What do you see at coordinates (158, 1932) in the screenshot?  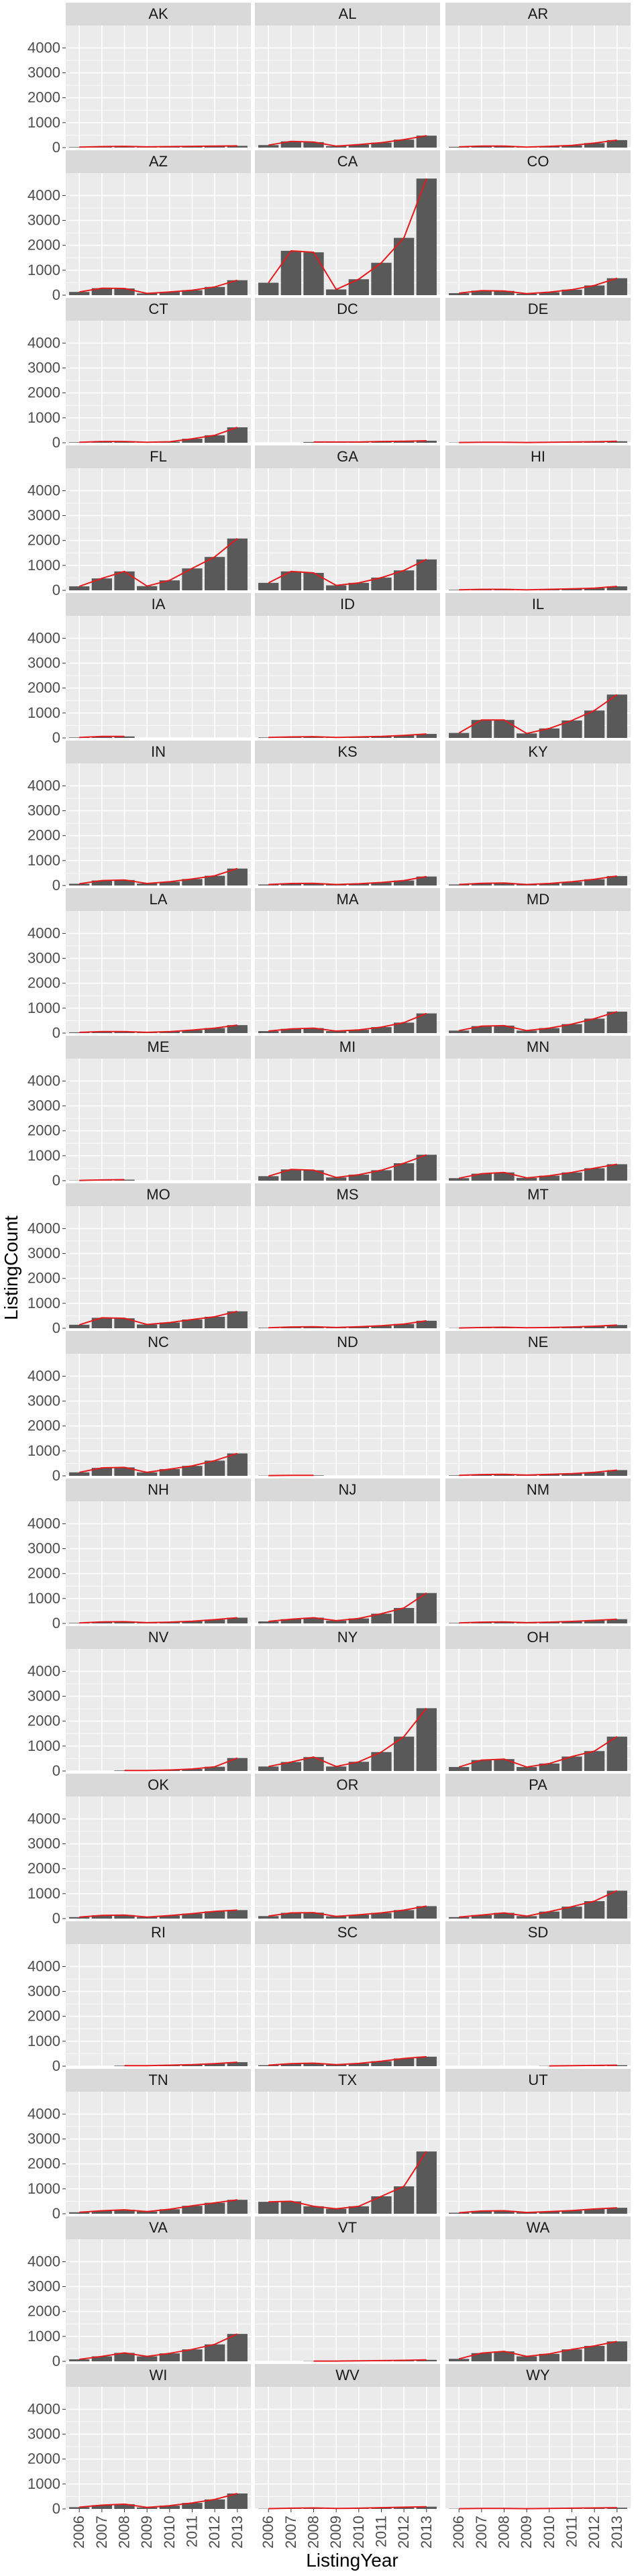 I see `facet-strip-label: RI` at bounding box center [158, 1932].